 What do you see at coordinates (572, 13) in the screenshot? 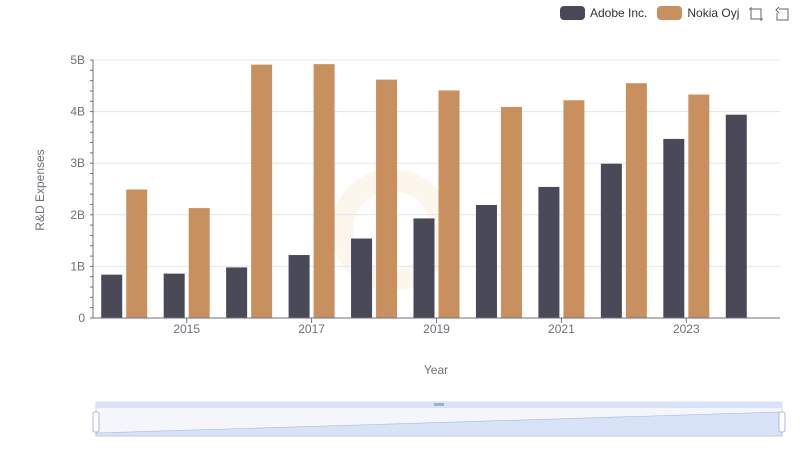
I see `legend-swatch-adobe` at bounding box center [572, 13].